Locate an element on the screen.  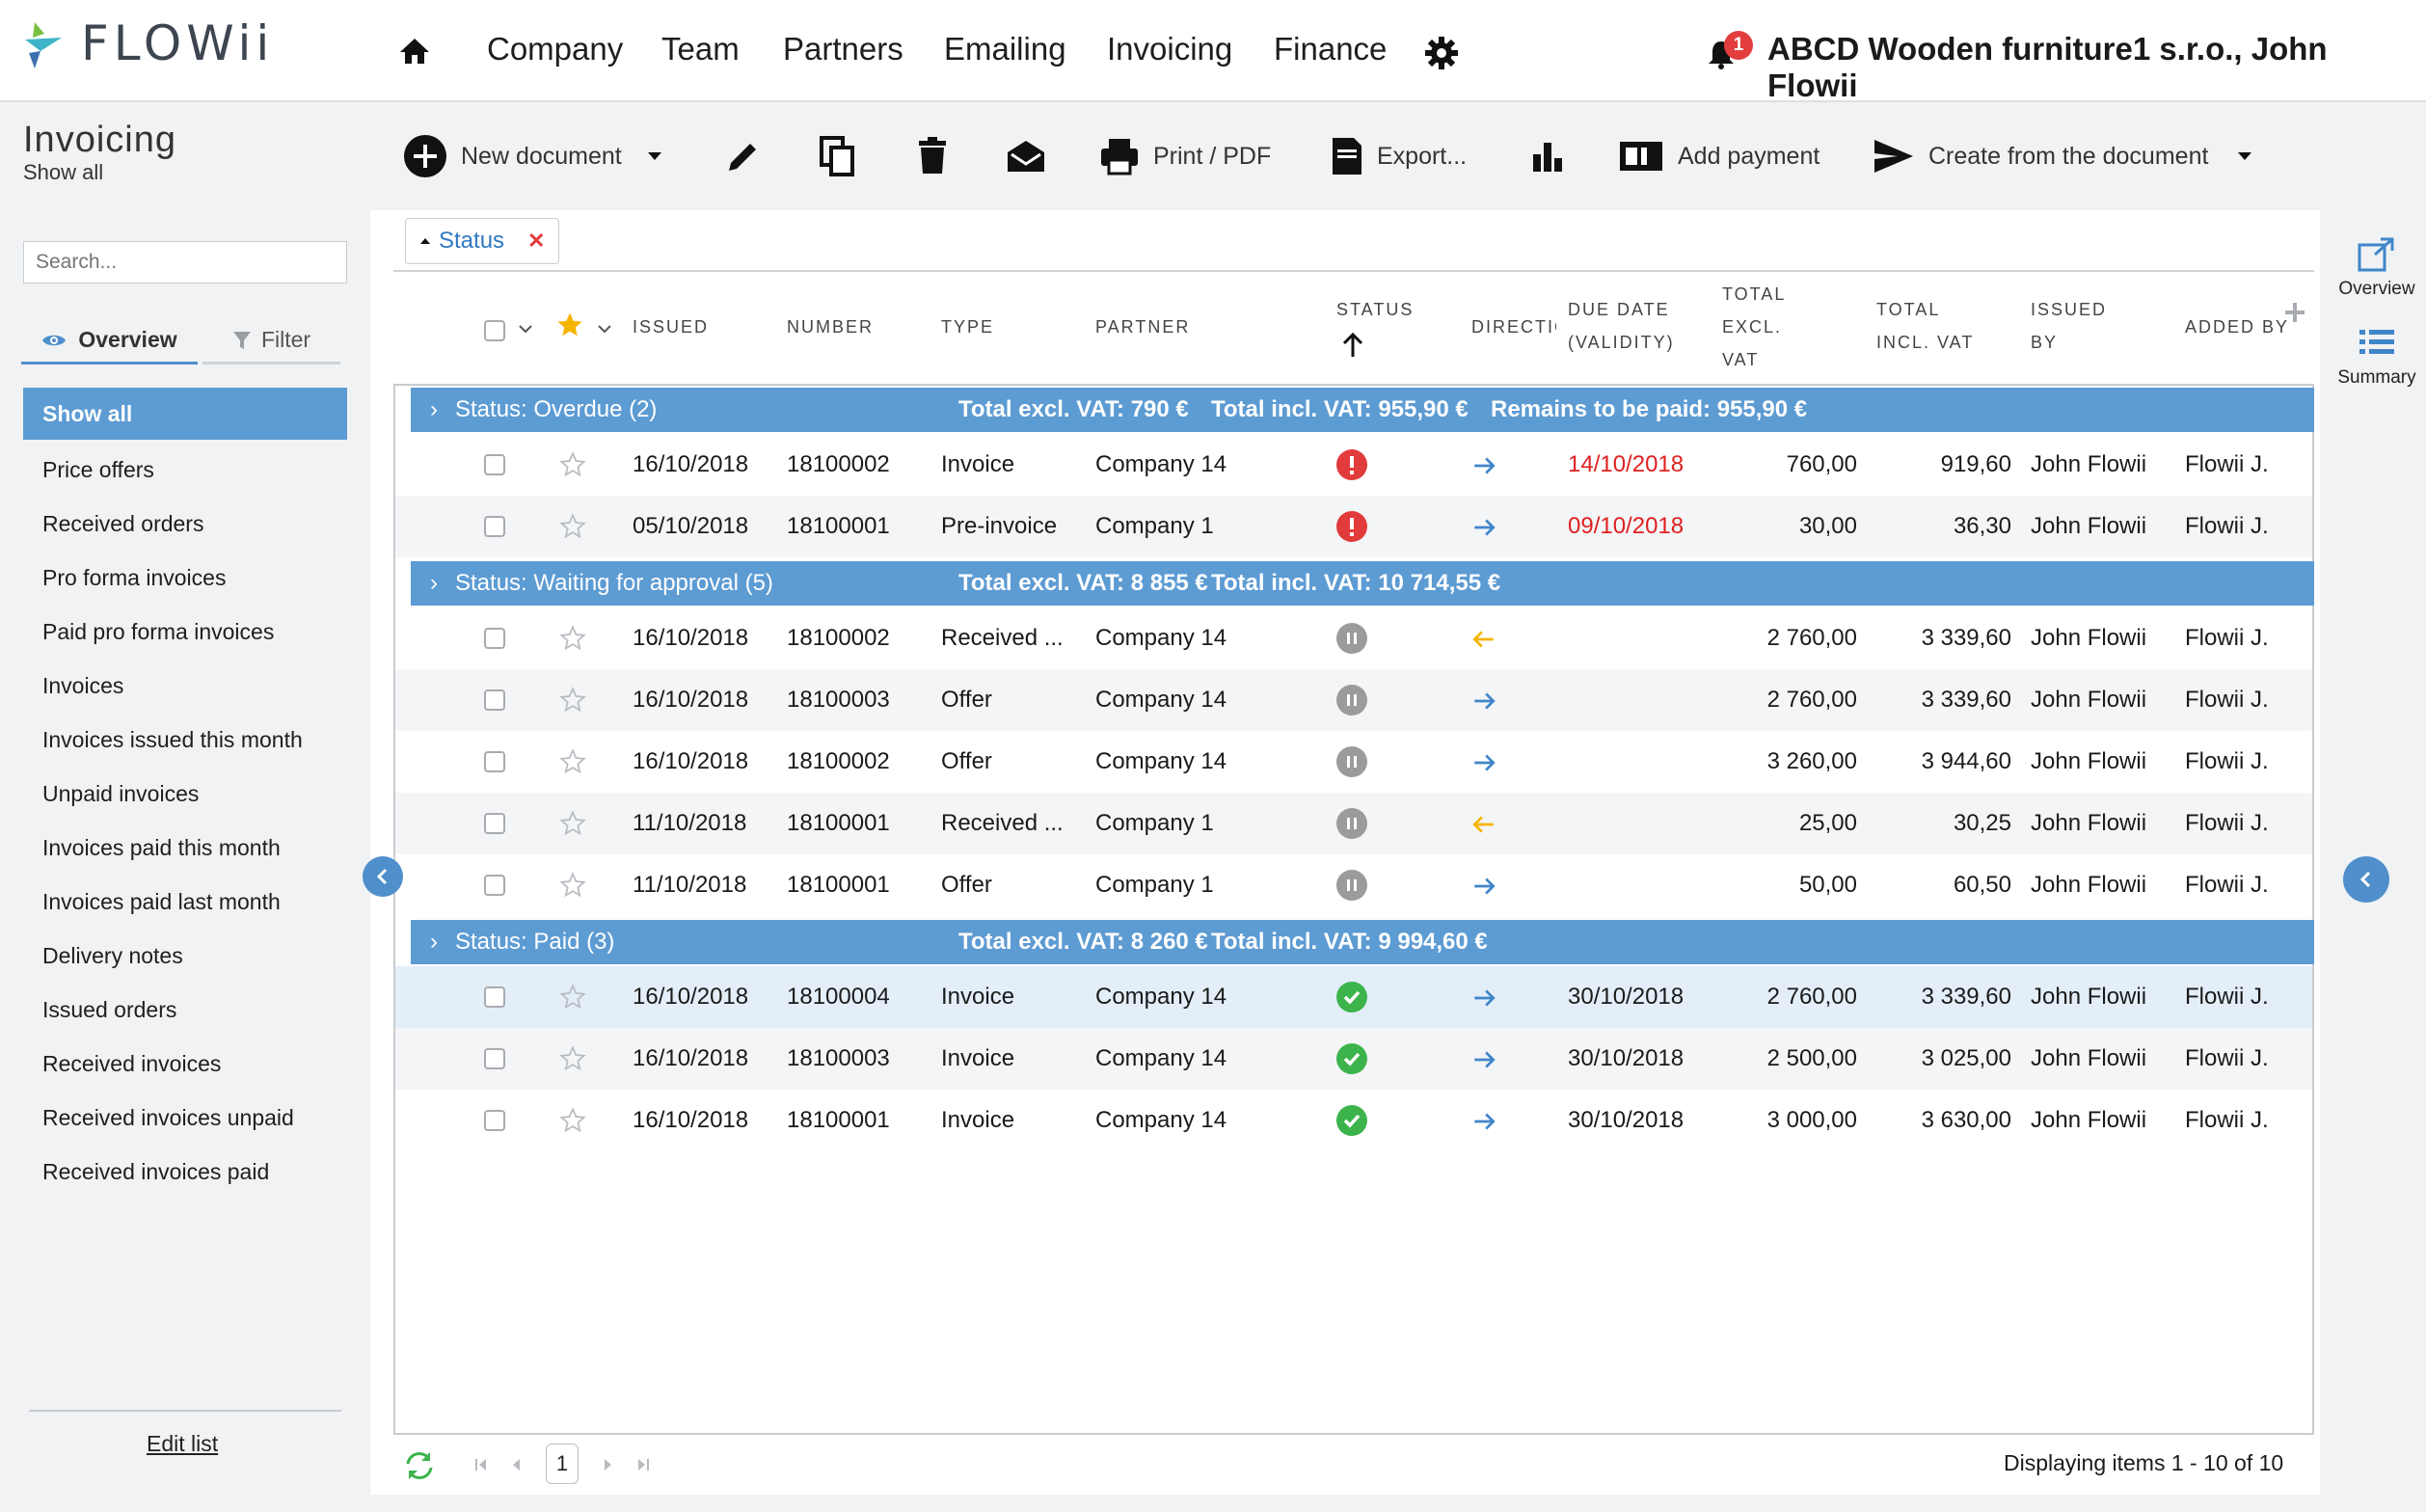
tab-filter: Filter is located at coordinates (271, 341).